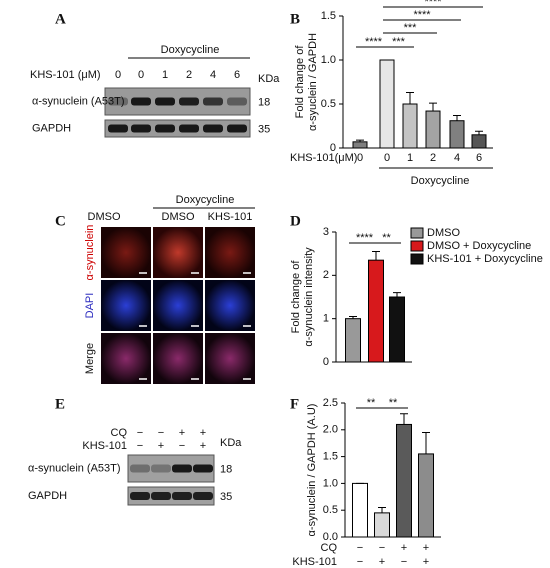 The height and width of the screenshot is (568, 550). Describe the element at coordinates (323, 158) in the screenshot. I see `x-axis-label: KHS-101(μM)` at that location.